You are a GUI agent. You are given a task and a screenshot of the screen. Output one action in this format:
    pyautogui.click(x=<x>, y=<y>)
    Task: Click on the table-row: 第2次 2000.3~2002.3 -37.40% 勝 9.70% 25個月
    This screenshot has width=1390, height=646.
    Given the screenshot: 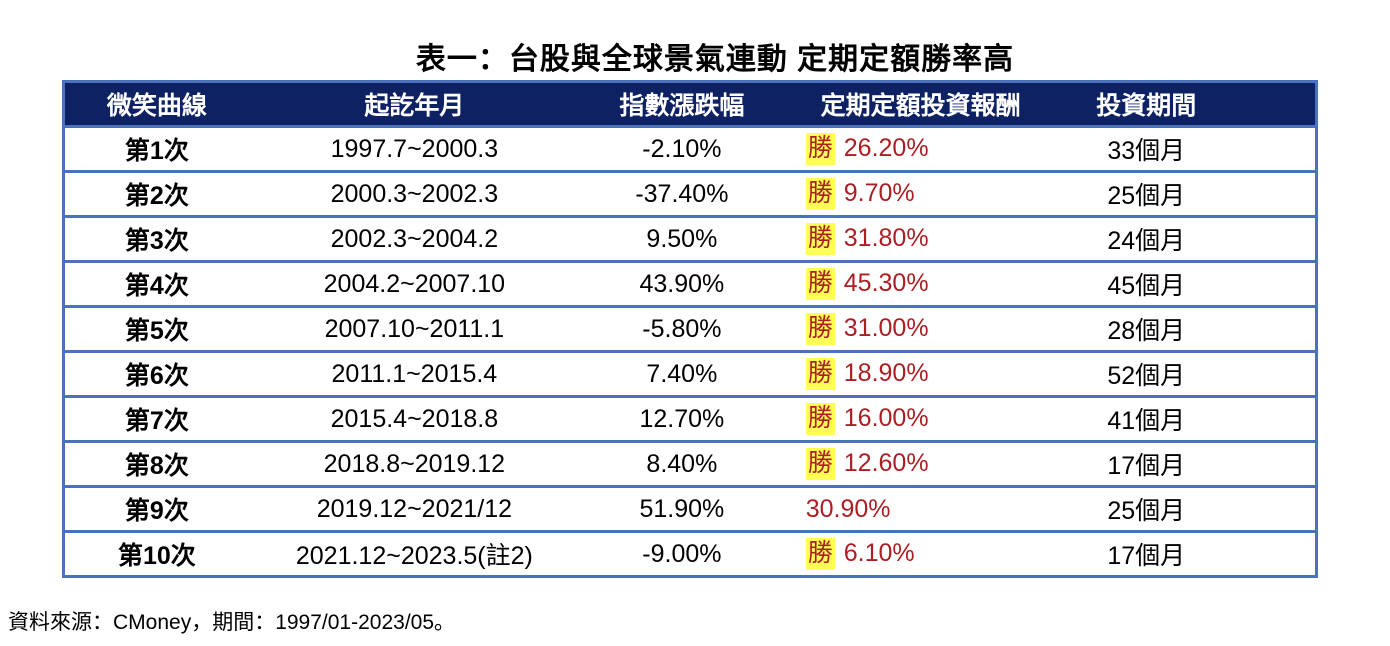 What is the action you would take?
    pyautogui.click(x=690, y=192)
    